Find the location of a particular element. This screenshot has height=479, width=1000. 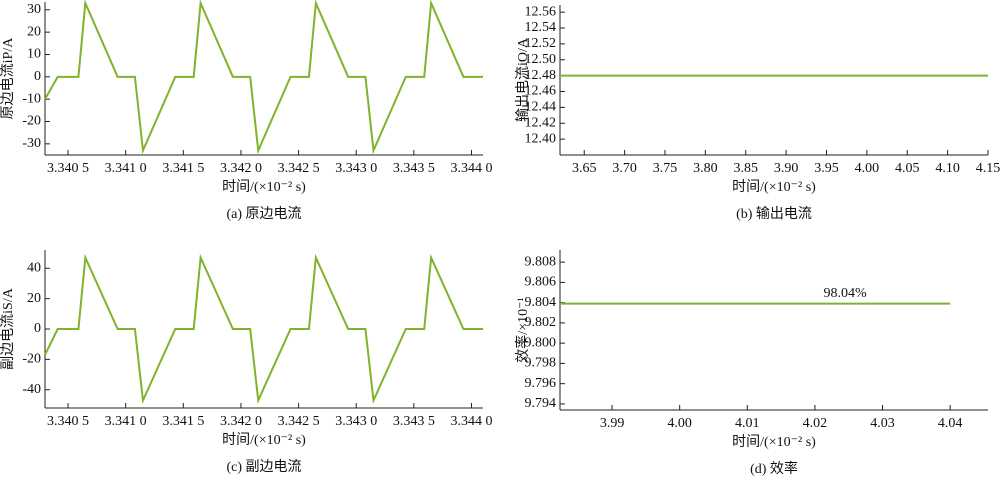

y-axis-label: 效率/×10⁻¹ is located at coordinates (522, 329).